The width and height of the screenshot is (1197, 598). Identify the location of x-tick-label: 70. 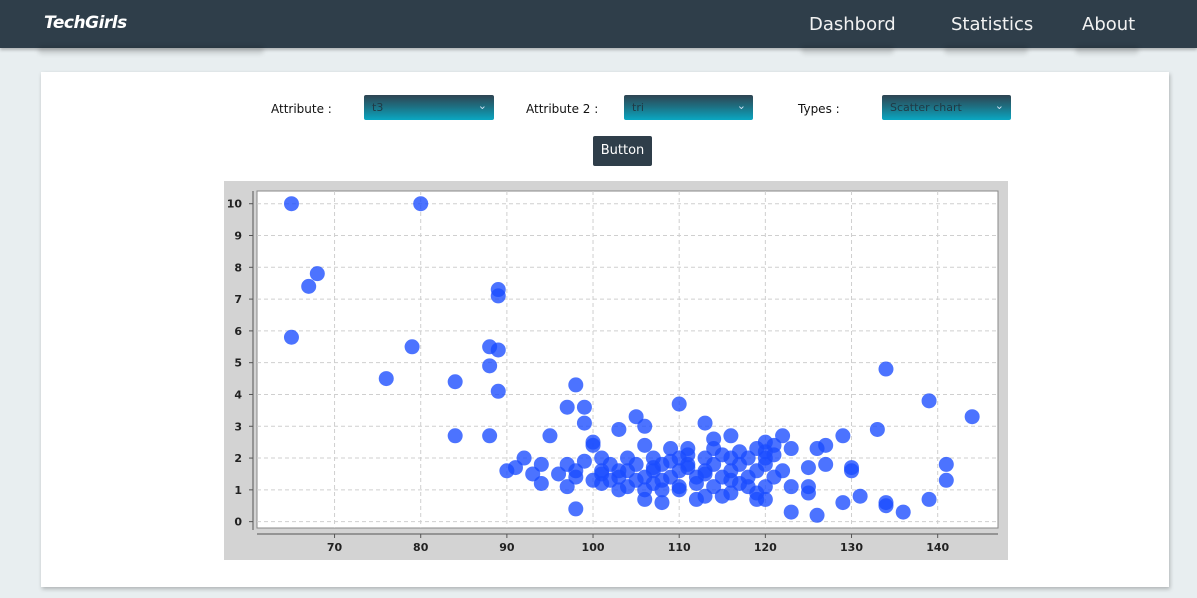
(335, 547).